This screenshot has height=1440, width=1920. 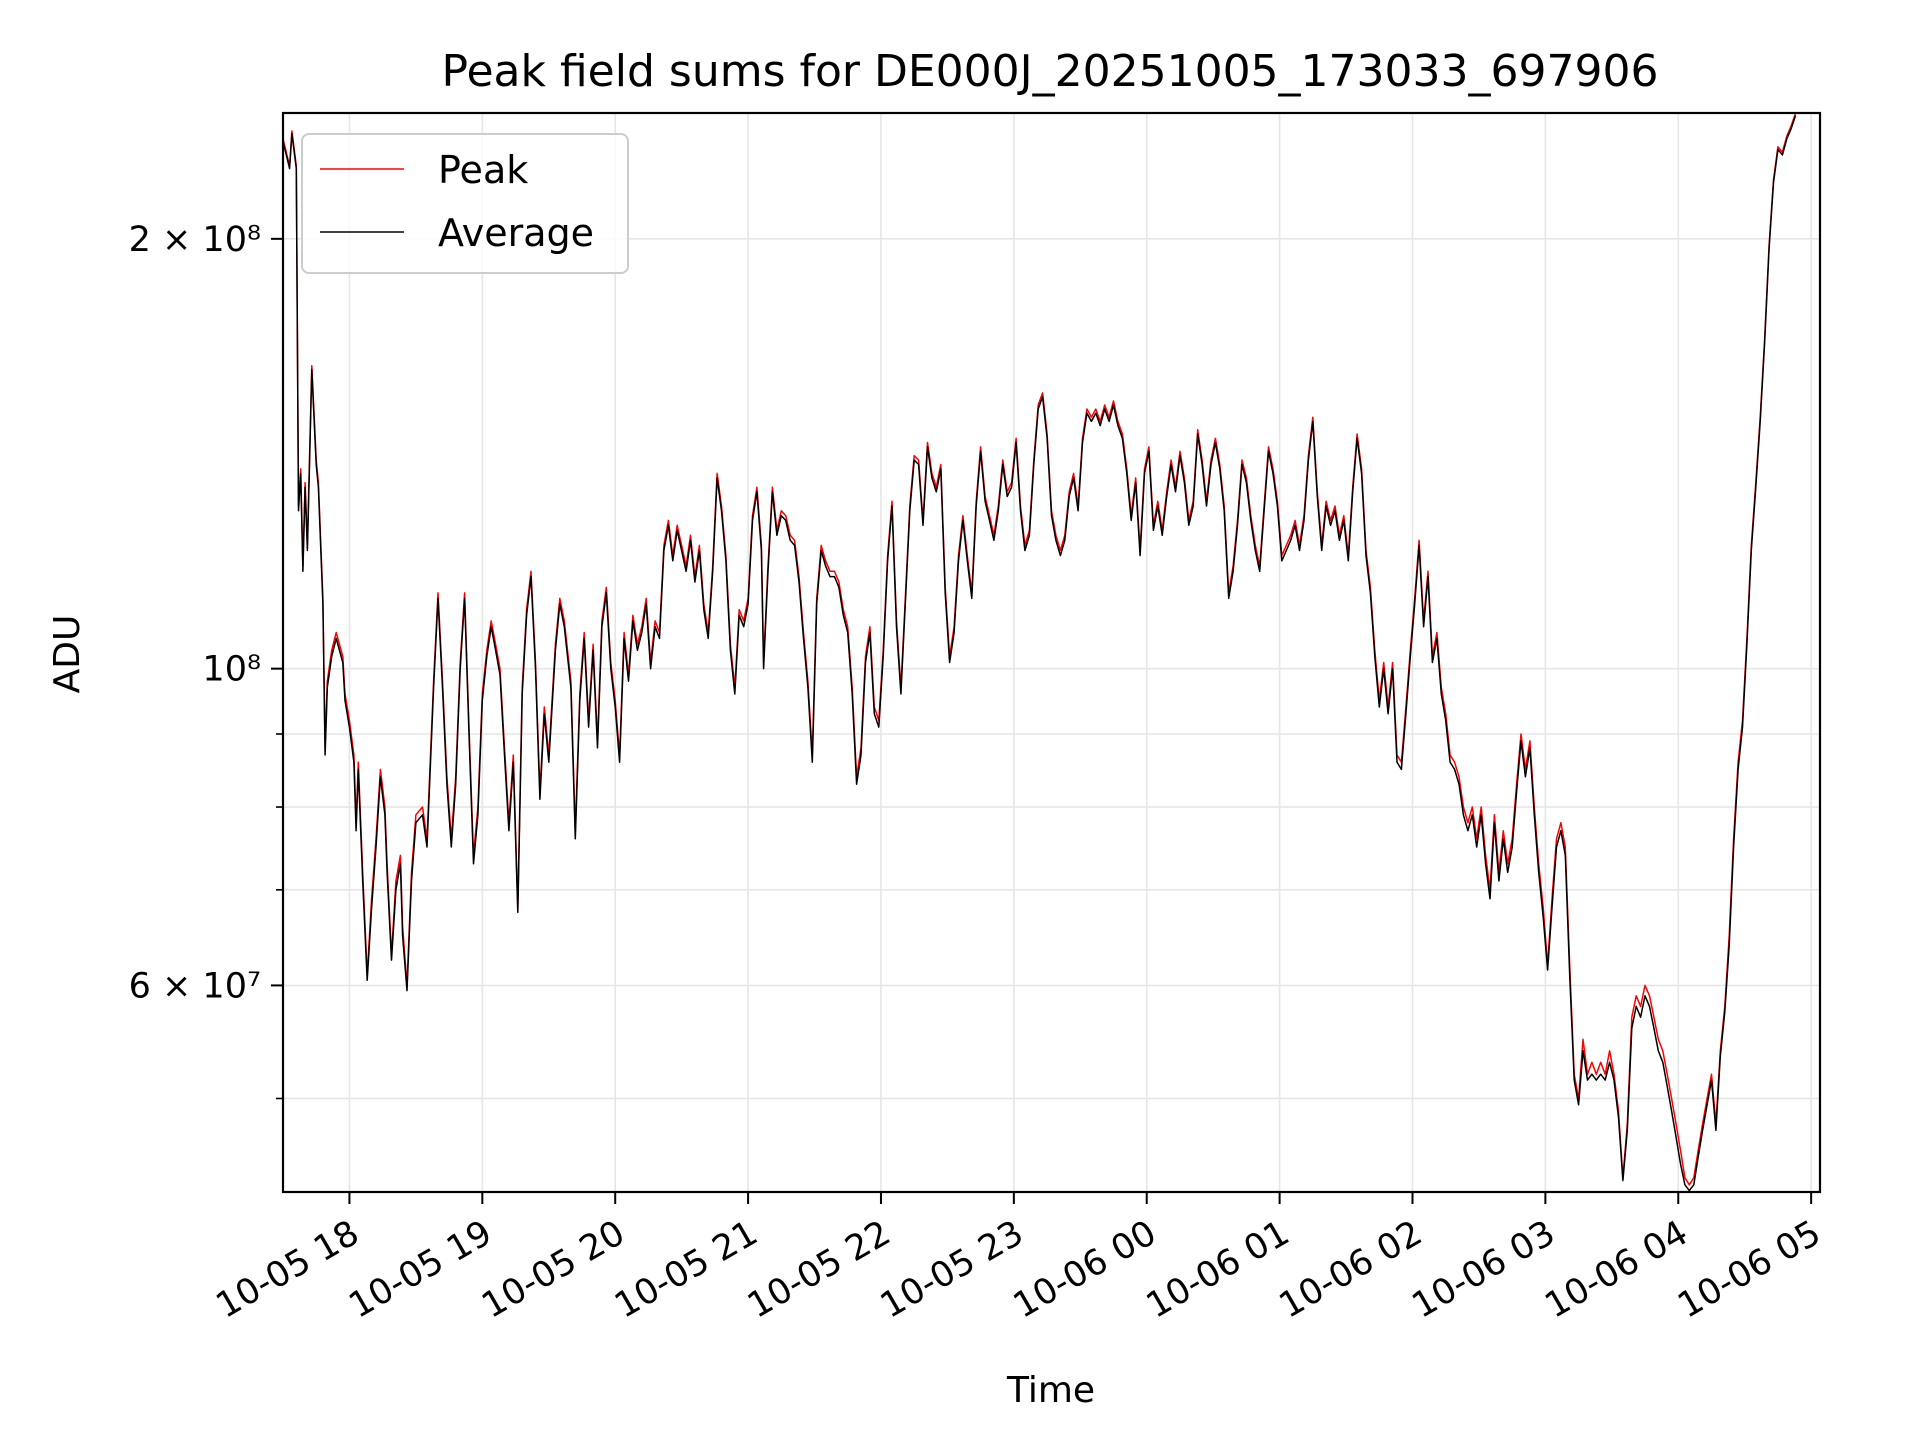 What do you see at coordinates (516, 233) in the screenshot?
I see `legend-label-average: Average` at bounding box center [516, 233].